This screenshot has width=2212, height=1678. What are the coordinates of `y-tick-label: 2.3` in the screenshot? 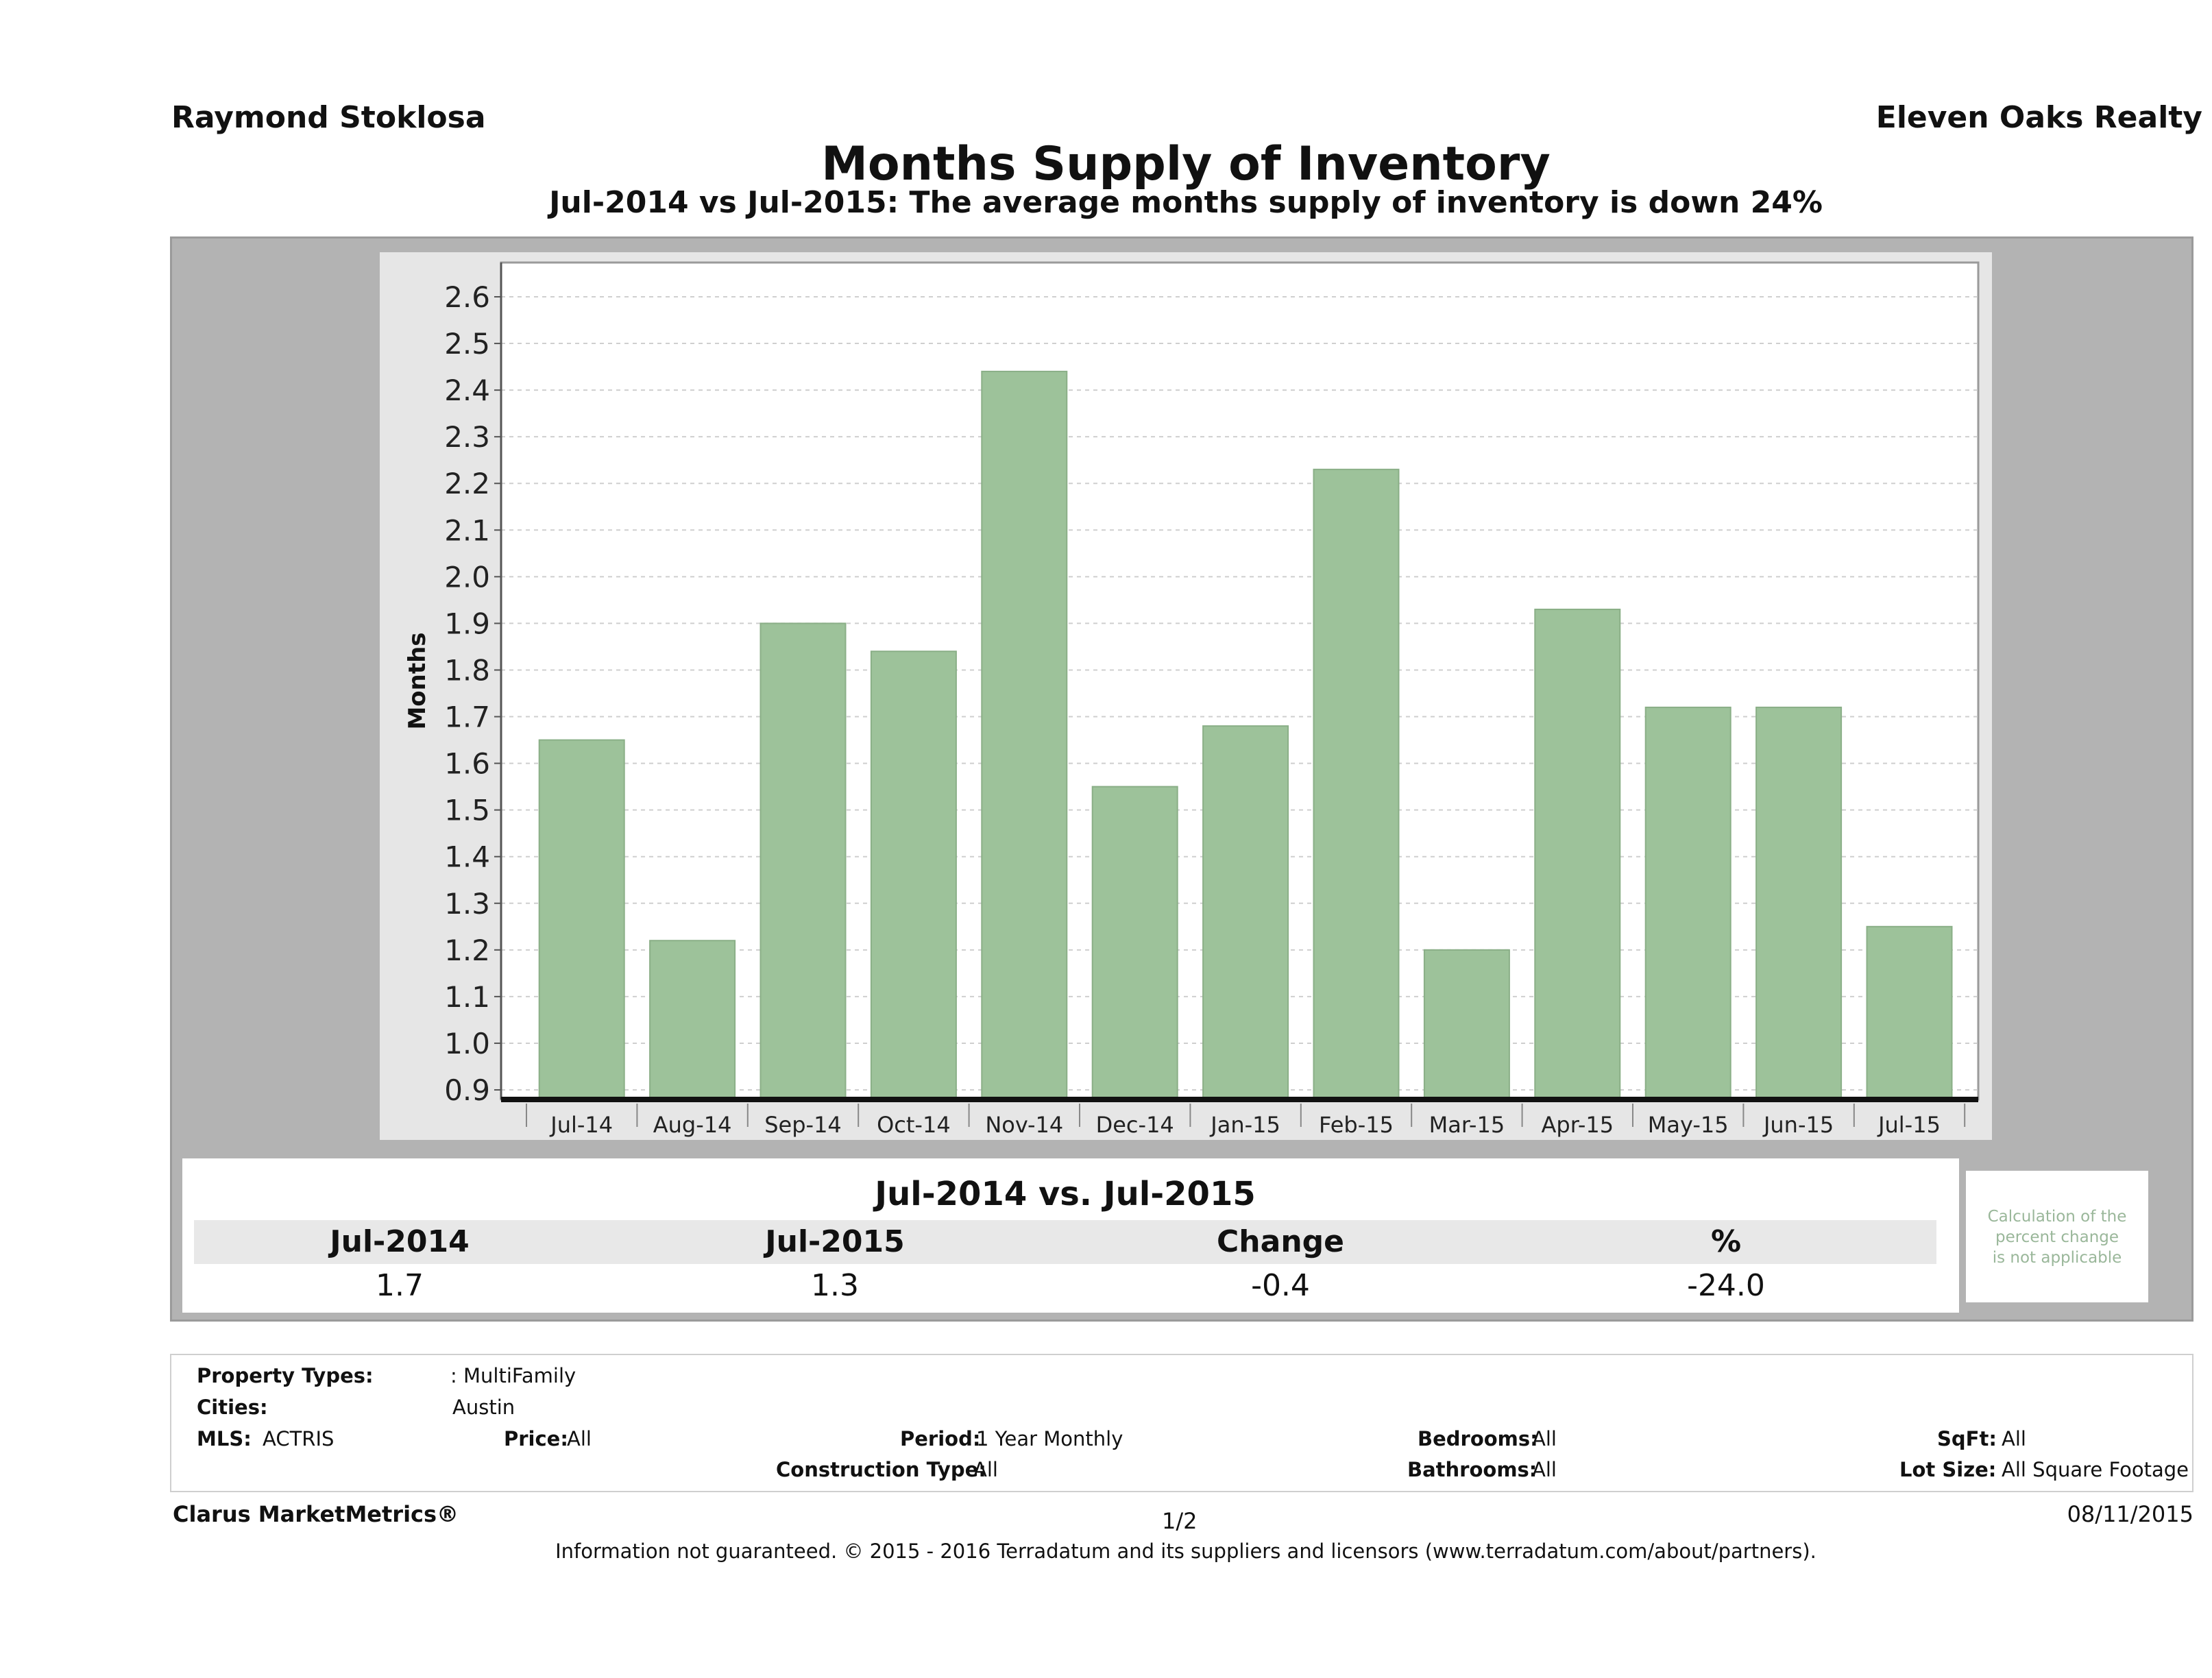 It's located at (467, 437).